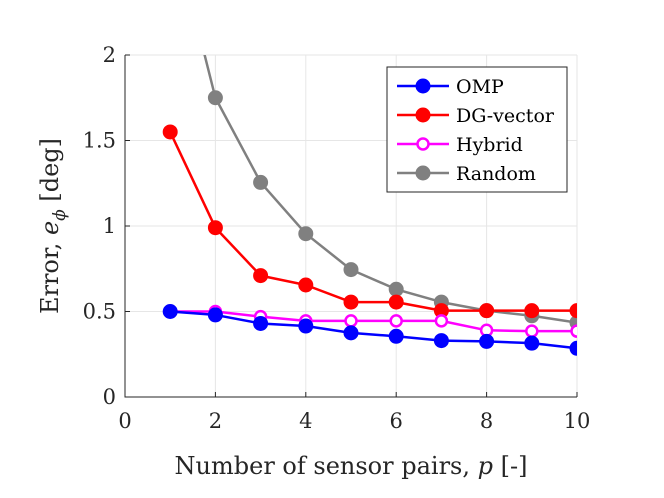 The width and height of the screenshot is (664, 498). What do you see at coordinates (99, 312) in the screenshot?
I see `y-tick-label: 0.5` at bounding box center [99, 312].